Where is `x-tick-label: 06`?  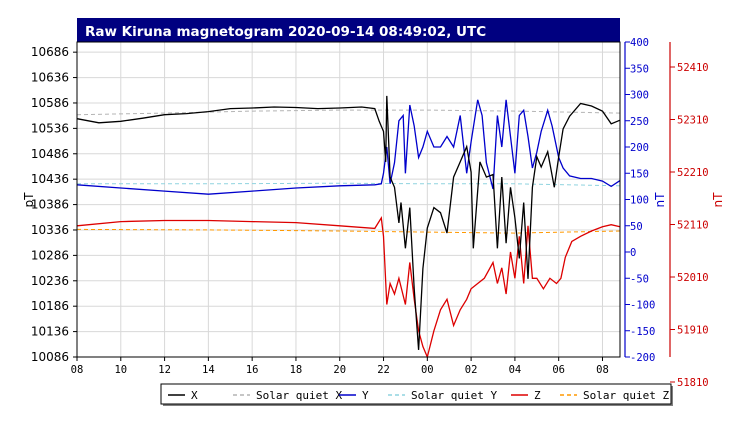
x-tick-label: 06 is located at coordinates (558, 370).